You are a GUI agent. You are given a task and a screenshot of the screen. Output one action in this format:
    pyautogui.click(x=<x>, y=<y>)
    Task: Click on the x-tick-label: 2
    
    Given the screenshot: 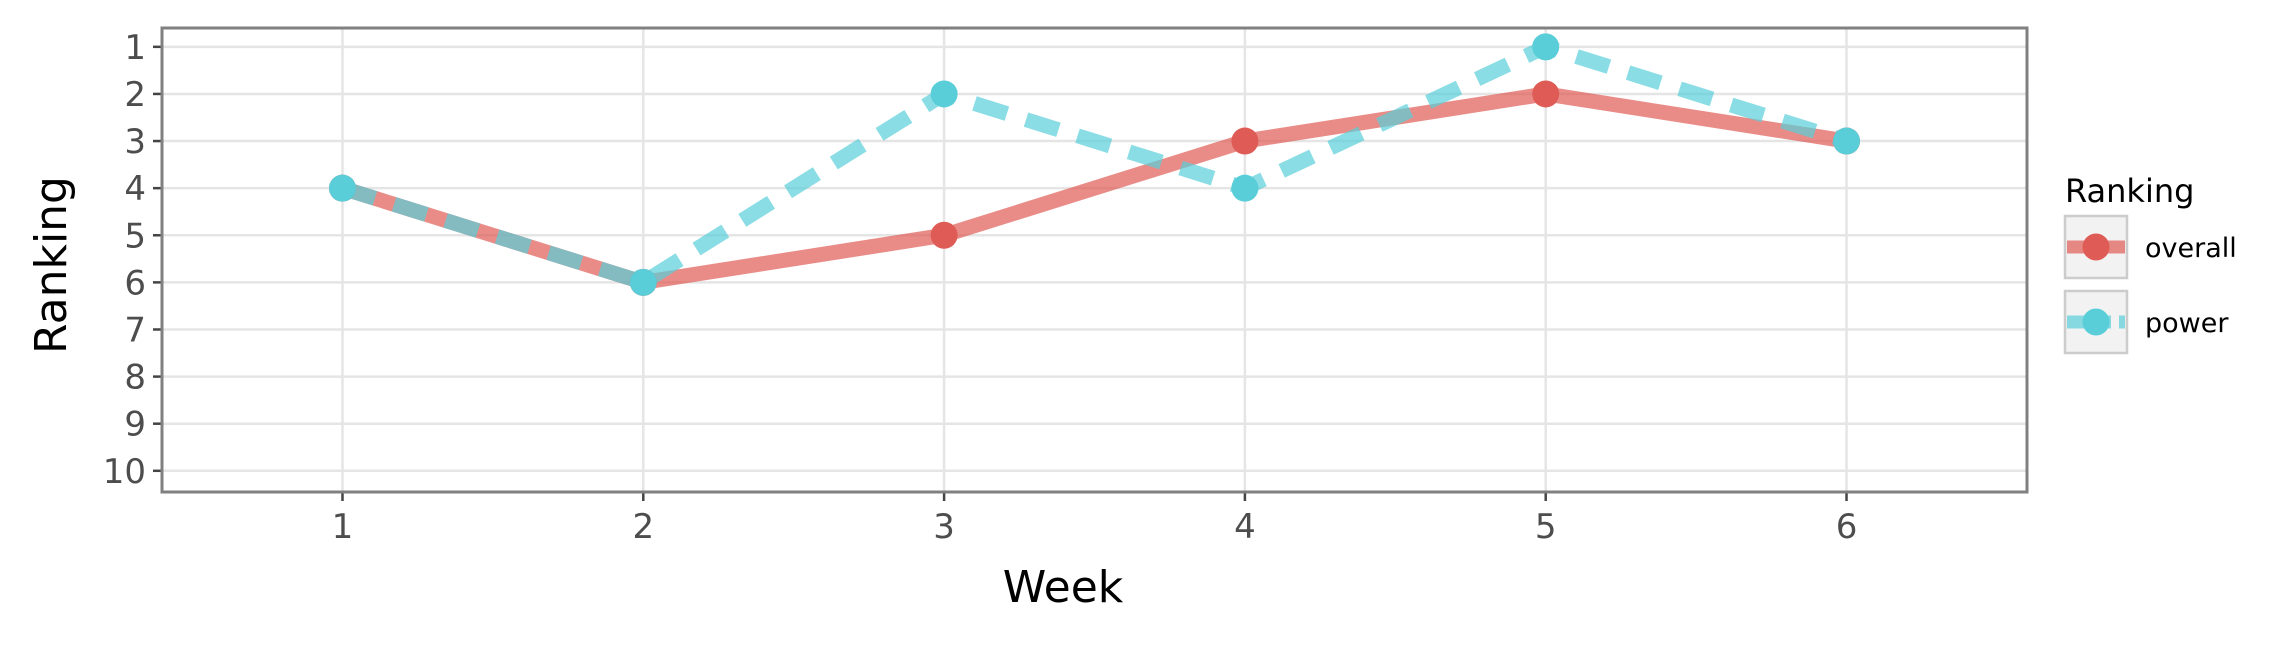 What is the action you would take?
    pyautogui.click(x=643, y=527)
    